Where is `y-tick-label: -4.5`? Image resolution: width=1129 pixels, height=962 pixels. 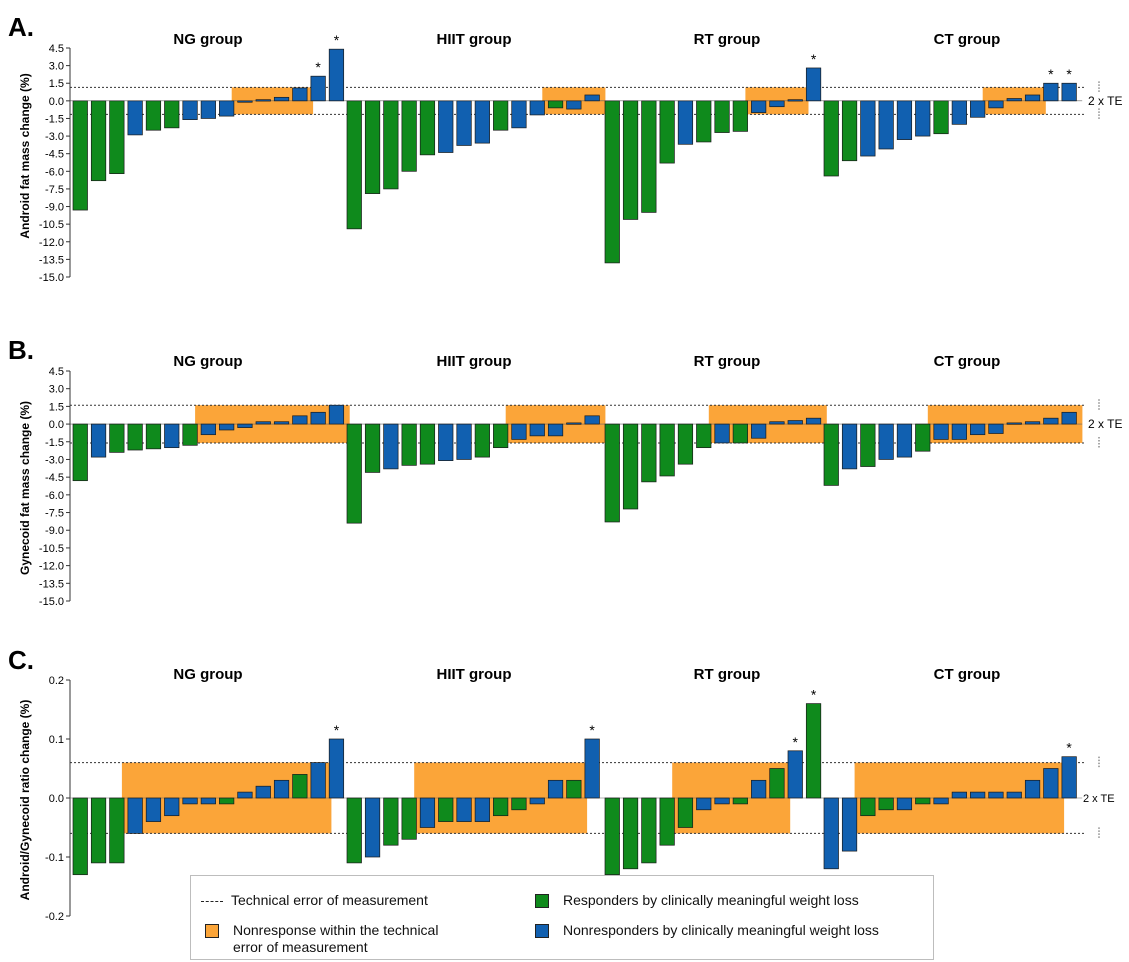 y-tick-label: -4.5 is located at coordinates (54, 155).